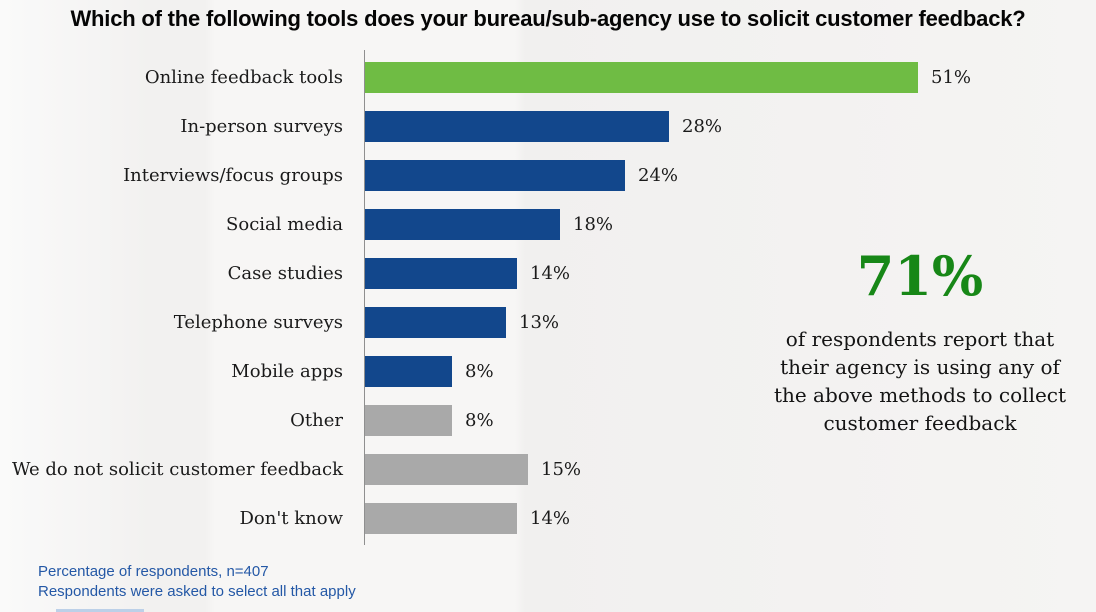 The height and width of the screenshot is (612, 1096). Describe the element at coordinates (285, 273) in the screenshot. I see `category-label: Case studies` at that location.